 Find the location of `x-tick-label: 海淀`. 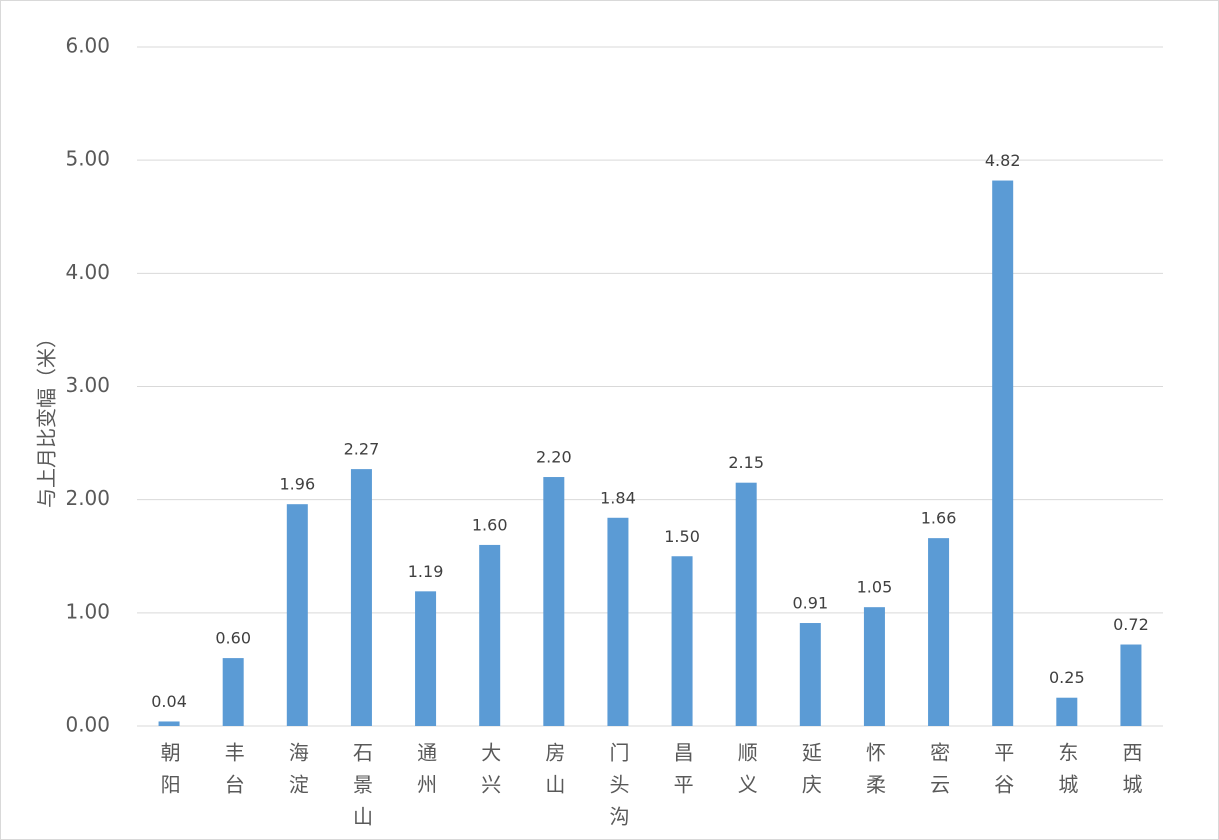

x-tick-label: 海淀 is located at coordinates (297, 774).